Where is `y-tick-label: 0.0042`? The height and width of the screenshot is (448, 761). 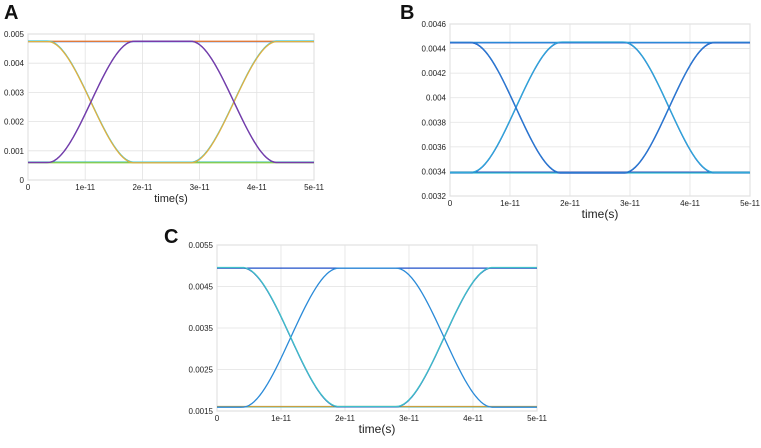
y-tick-label: 0.0042 is located at coordinates (434, 73).